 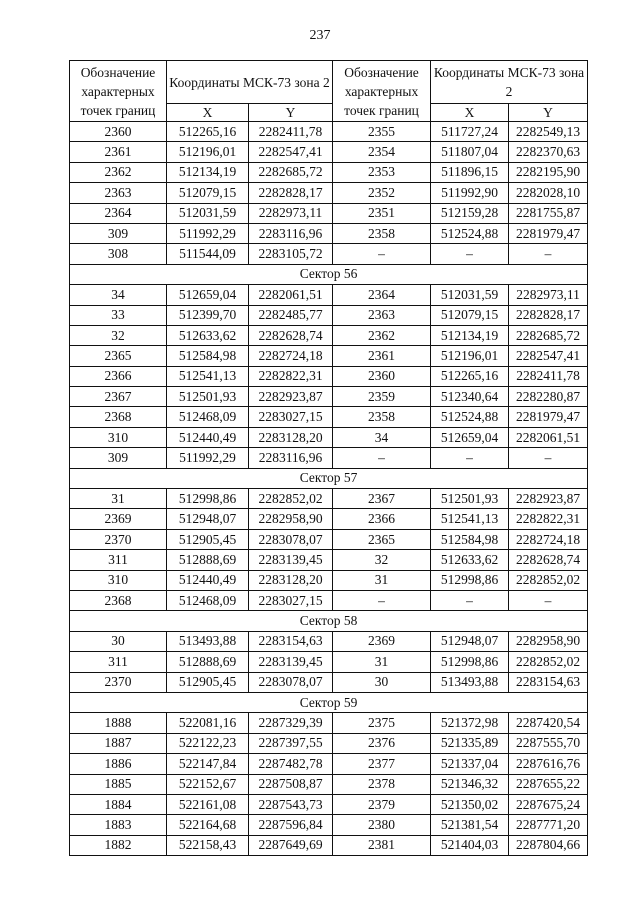 I want to click on cell: 2283027,15, so click(x=290, y=417).